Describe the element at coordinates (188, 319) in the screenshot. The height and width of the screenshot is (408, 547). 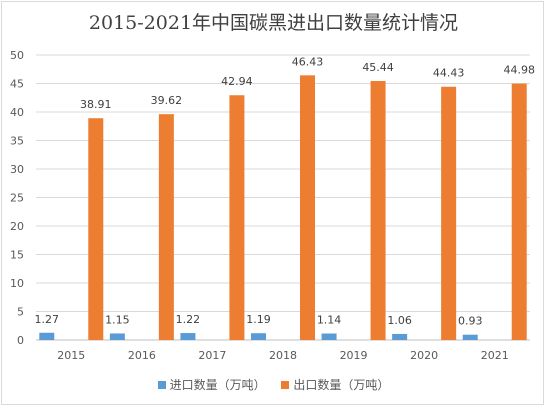
I see `data-label-import: 1.22` at that location.